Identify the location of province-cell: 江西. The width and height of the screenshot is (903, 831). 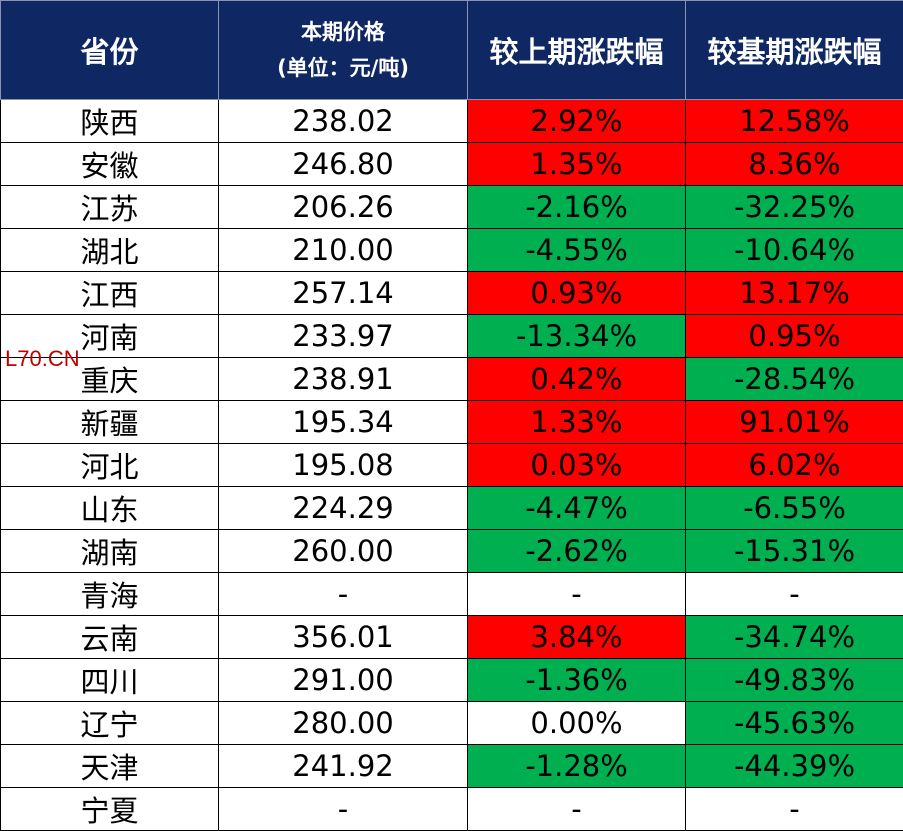
(110, 293).